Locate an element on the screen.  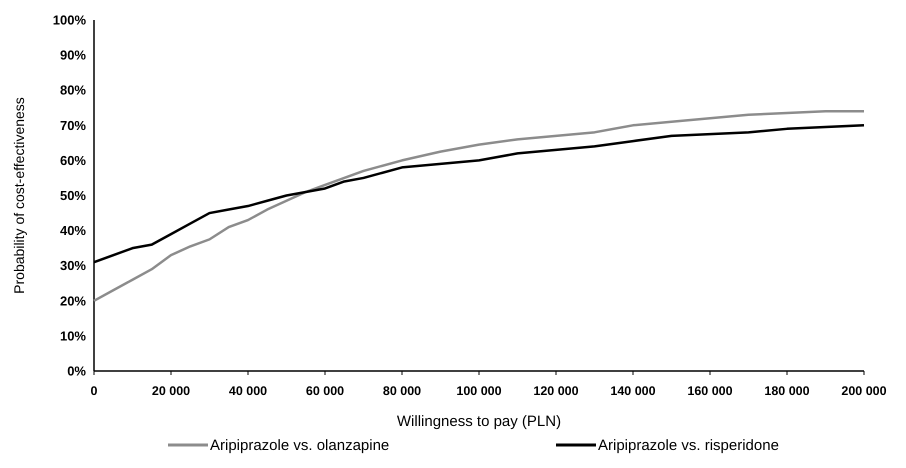
x-tick-label: 100 000 is located at coordinates (479, 391).